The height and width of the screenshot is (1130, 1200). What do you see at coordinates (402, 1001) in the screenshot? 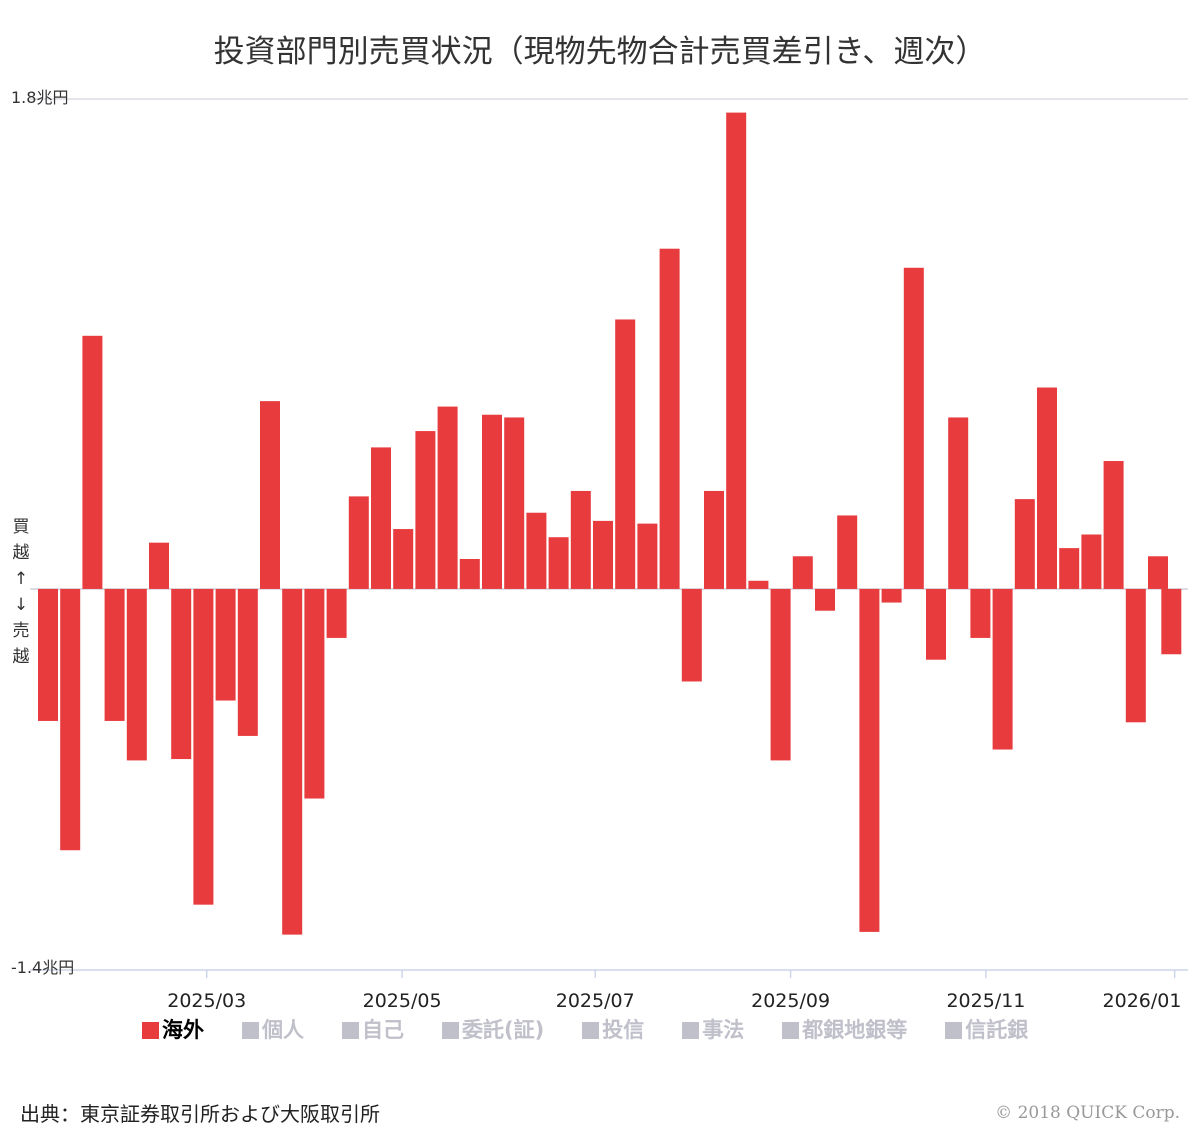
I see `x-tick-label: 2025/05` at bounding box center [402, 1001].